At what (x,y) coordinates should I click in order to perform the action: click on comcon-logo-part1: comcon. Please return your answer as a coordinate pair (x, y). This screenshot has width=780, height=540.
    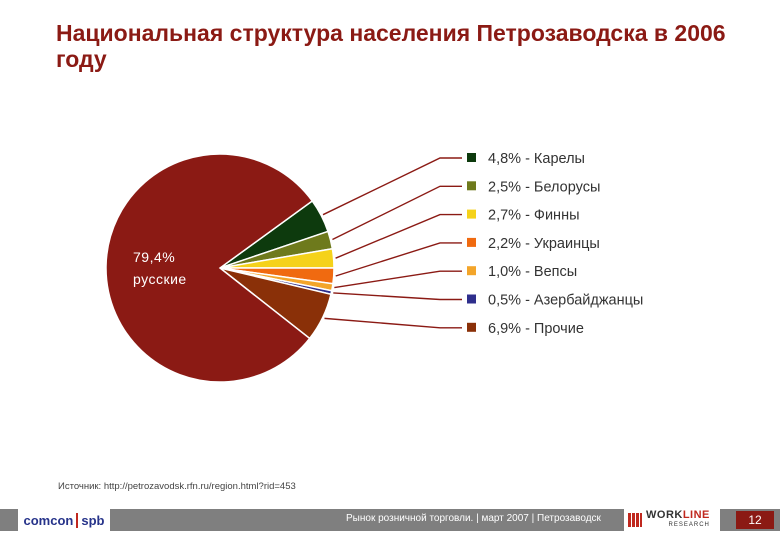
    Looking at the image, I should click on (48, 520).